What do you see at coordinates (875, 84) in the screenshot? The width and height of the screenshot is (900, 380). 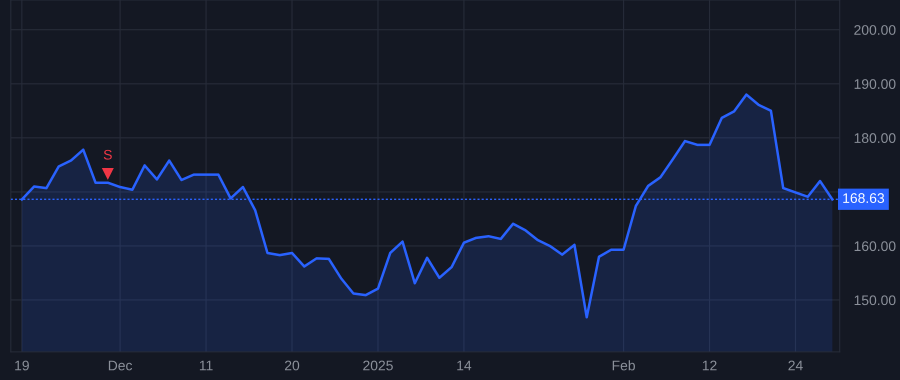 I see `y-tick-label: 190.00` at bounding box center [875, 84].